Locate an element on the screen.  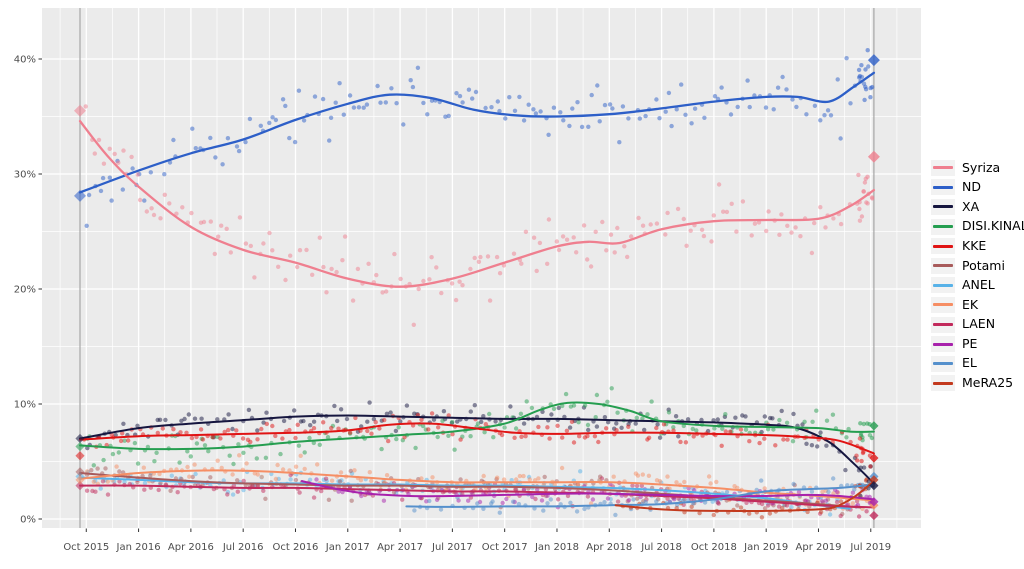
legend-label-pe: PE is located at coordinates (970, 343).